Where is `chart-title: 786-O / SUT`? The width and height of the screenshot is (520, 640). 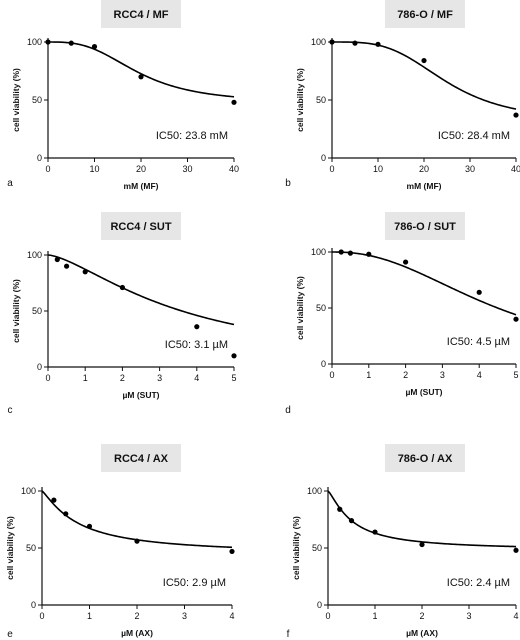 chart-title: 786-O / SUT is located at coordinates (425, 227).